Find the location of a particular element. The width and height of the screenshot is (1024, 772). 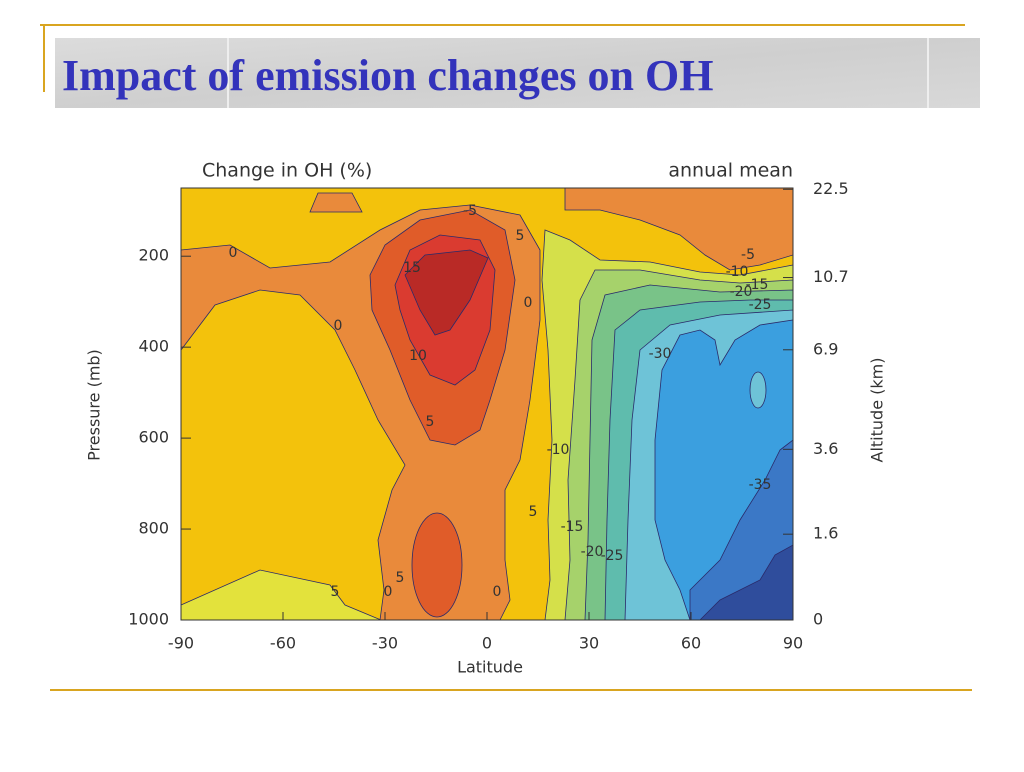

y-axis-label: Pressure (mb) is located at coordinates (94, 405).